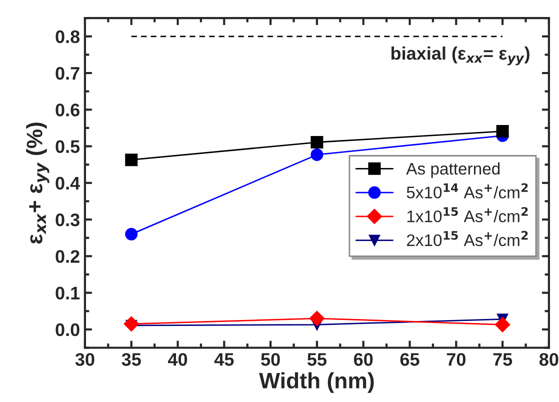 The height and width of the screenshot is (402, 559). What do you see at coordinates (363, 359) in the screenshot?
I see `x-tick-label: 60` at bounding box center [363, 359].